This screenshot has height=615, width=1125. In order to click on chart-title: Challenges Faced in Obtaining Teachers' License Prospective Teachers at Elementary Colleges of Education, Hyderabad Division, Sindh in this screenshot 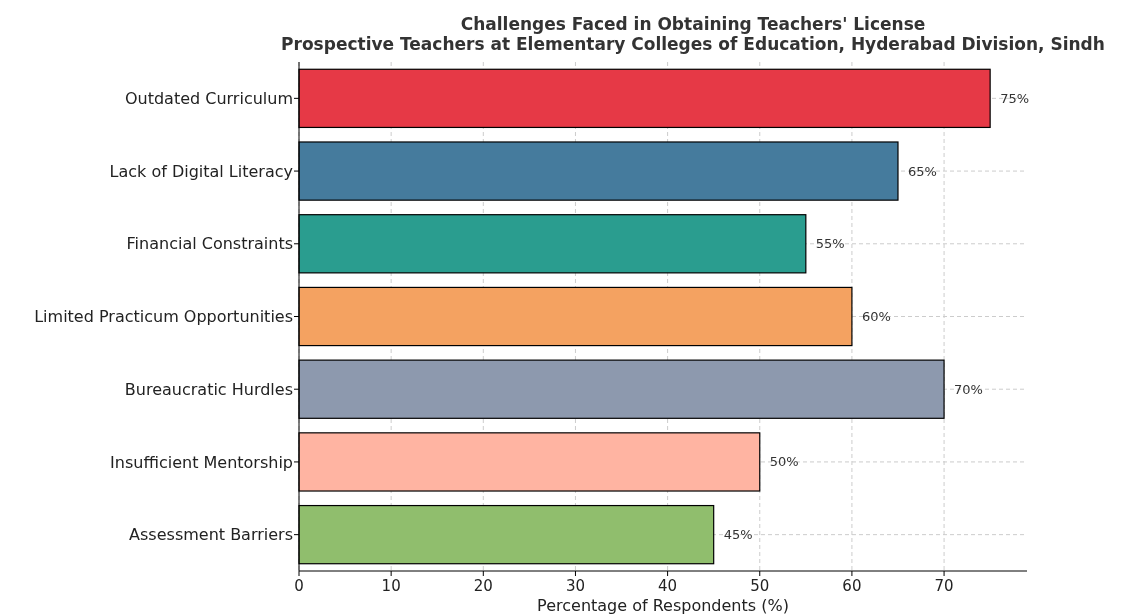, I will do `click(693, 34)`.